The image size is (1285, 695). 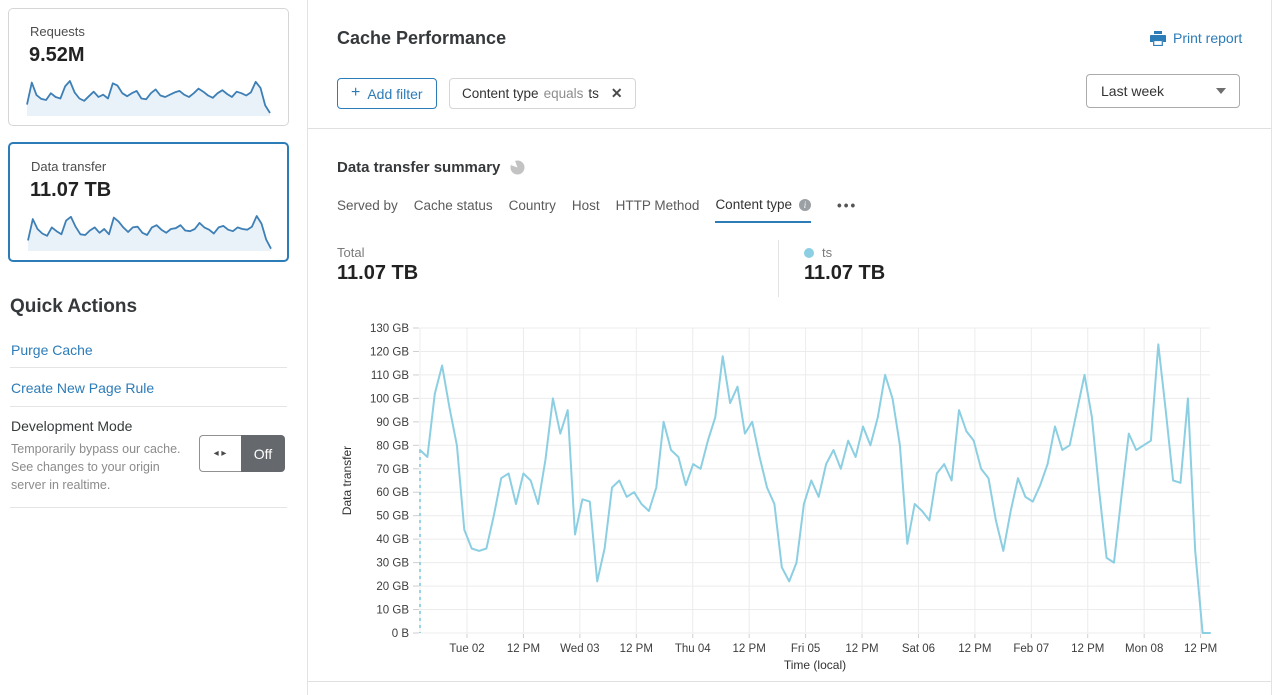 What do you see at coordinates (778, 268) in the screenshot?
I see `stats-divider` at bounding box center [778, 268].